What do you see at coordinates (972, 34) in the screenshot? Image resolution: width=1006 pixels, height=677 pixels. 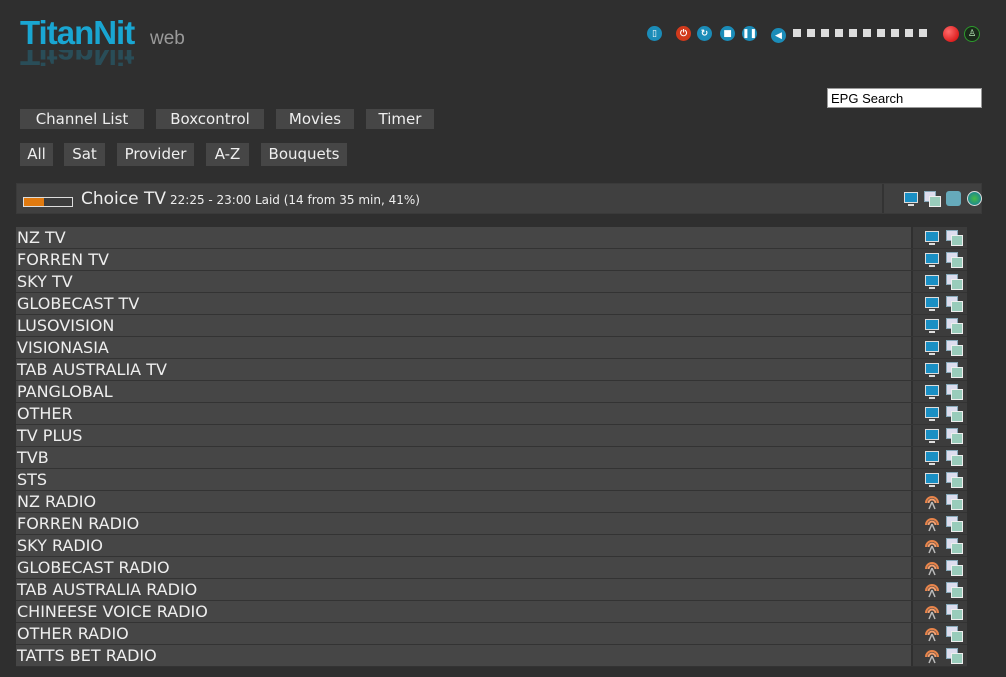 I see `signal-icon: ♙` at bounding box center [972, 34].